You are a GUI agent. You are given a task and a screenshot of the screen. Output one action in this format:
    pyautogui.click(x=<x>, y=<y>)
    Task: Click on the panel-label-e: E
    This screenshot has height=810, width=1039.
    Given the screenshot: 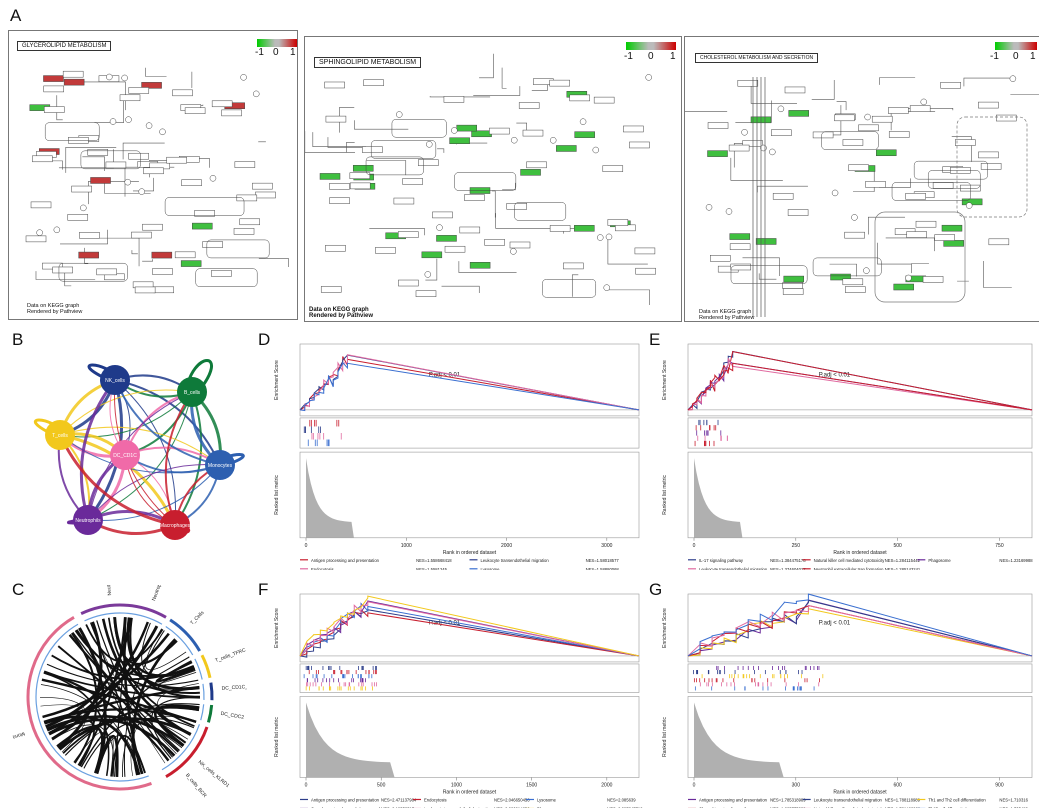 What is the action you would take?
    pyautogui.click(x=655, y=339)
    